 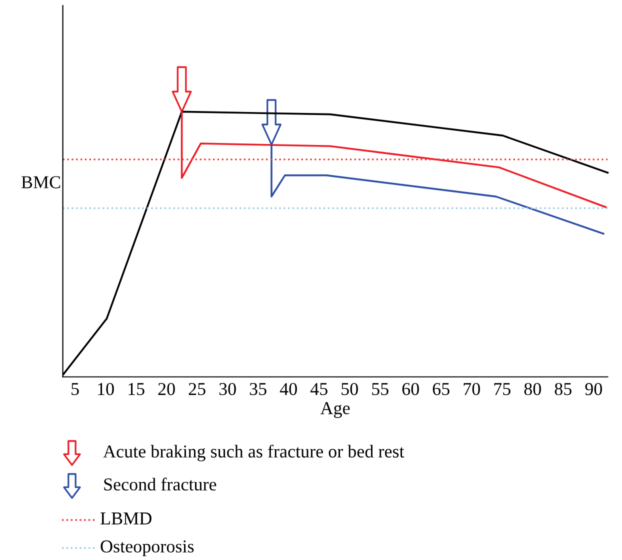 What do you see at coordinates (126, 518) in the screenshot?
I see `legend-label: LBMD` at bounding box center [126, 518].